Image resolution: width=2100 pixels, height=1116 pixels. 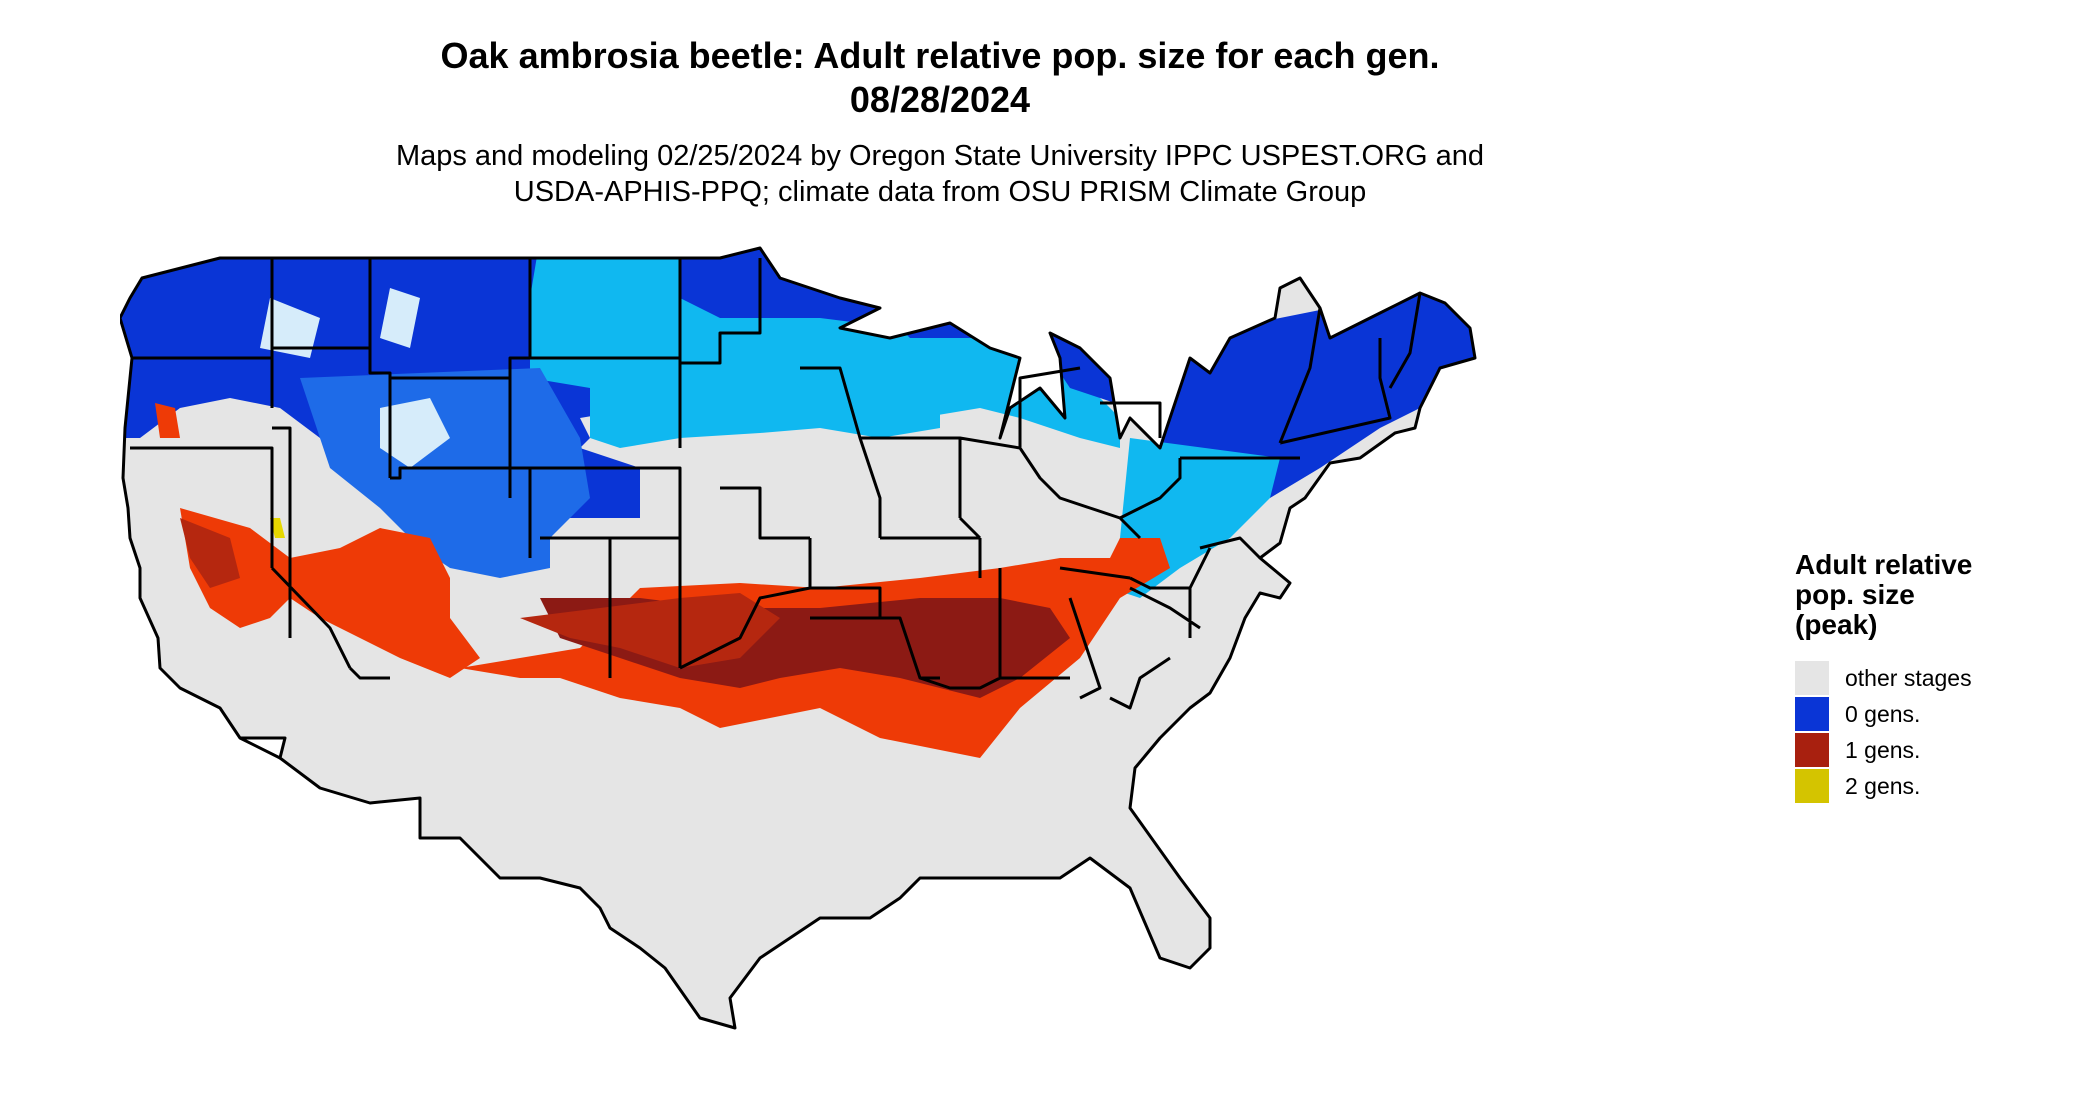 I want to click on zone-1gen-california-valley, so click(x=210, y=553).